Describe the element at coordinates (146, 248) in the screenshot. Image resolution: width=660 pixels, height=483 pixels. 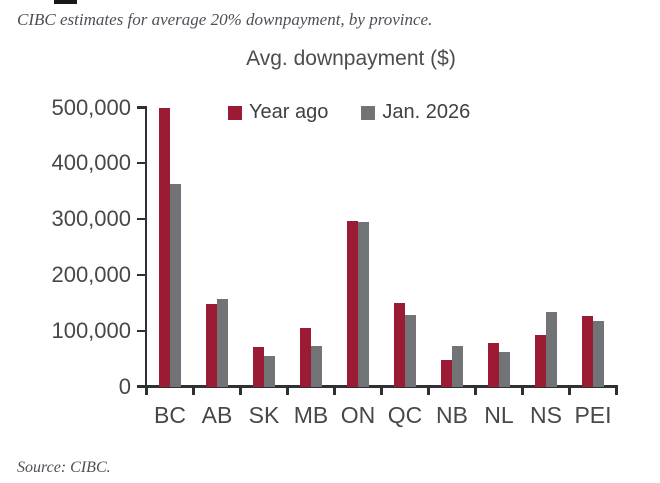
I see `y-axis-line` at that location.